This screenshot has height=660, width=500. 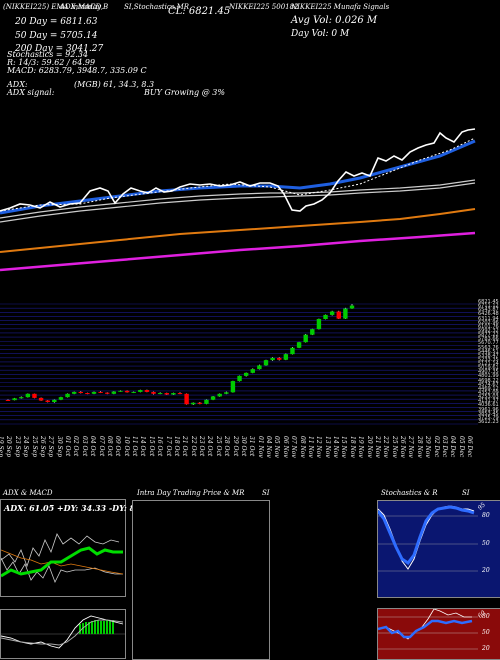 What do you see at coordinates (488, 314) in the screenshot?
I see `price-axis-label: 6426.48` at bounding box center [488, 314].